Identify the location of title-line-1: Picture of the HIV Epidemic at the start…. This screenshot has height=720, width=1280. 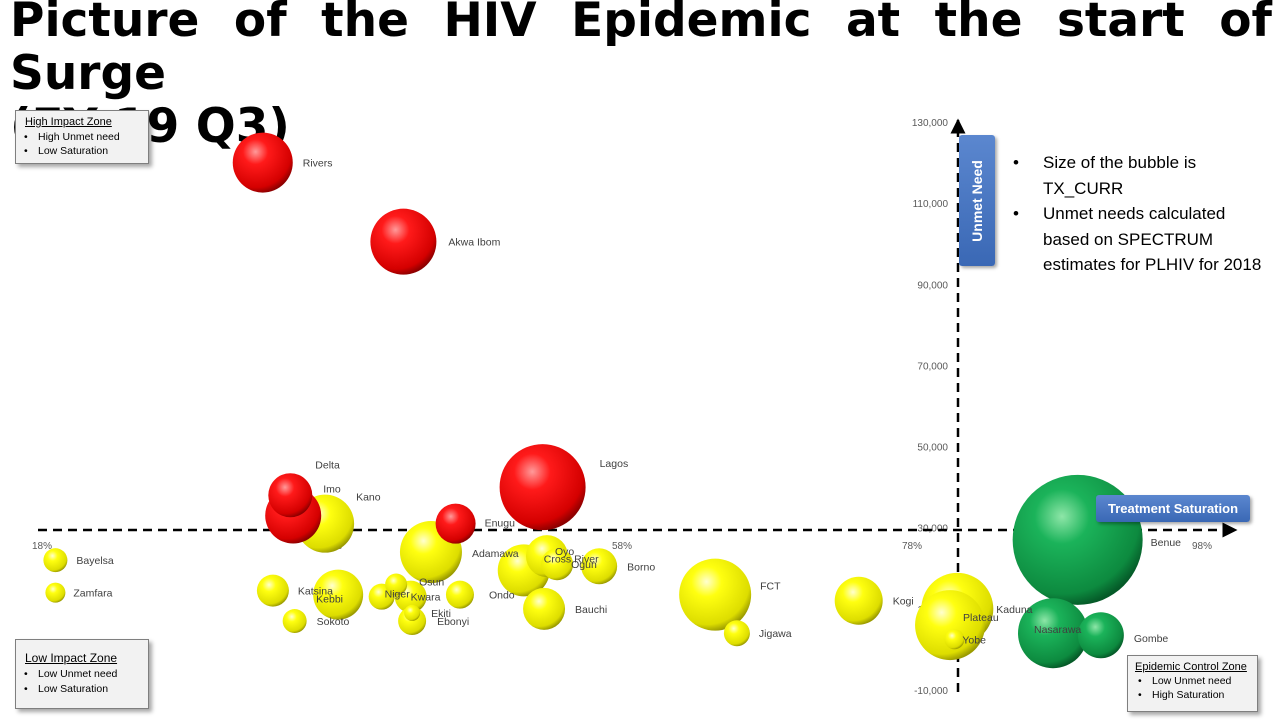
(641, 50).